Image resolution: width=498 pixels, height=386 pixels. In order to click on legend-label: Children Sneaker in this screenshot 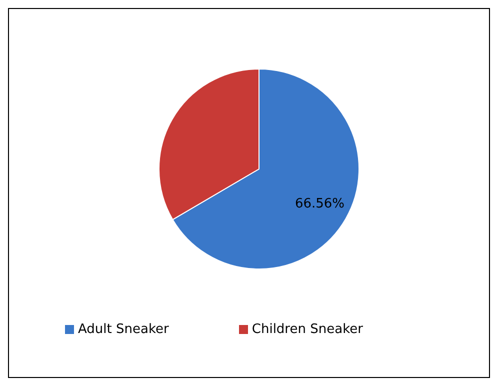, I will do `click(307, 329)`.